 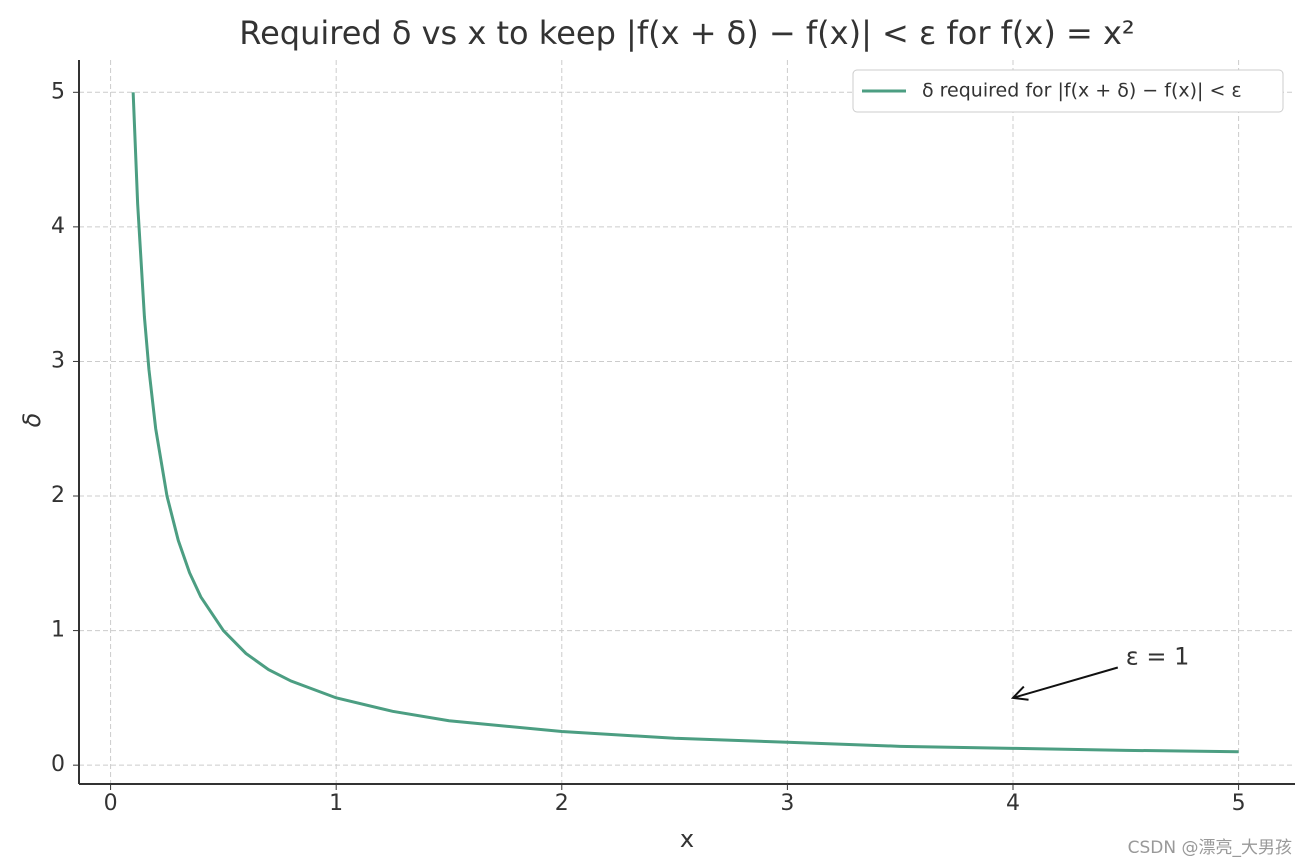 What do you see at coordinates (58, 495) in the screenshot?
I see `y-tick-label: 2` at bounding box center [58, 495].